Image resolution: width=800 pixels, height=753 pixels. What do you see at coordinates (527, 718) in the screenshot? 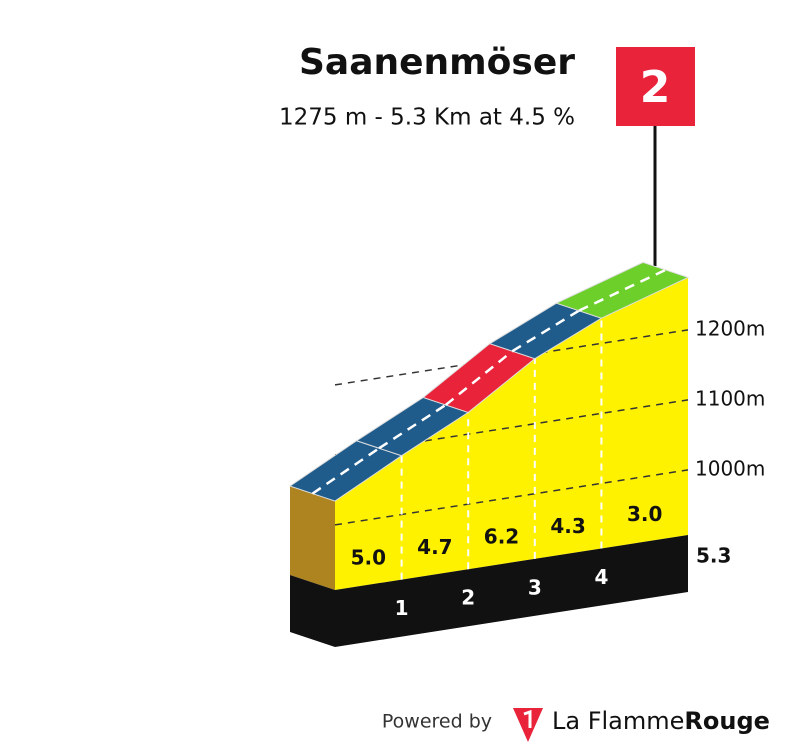
I see `logo-mark` at bounding box center [527, 718].